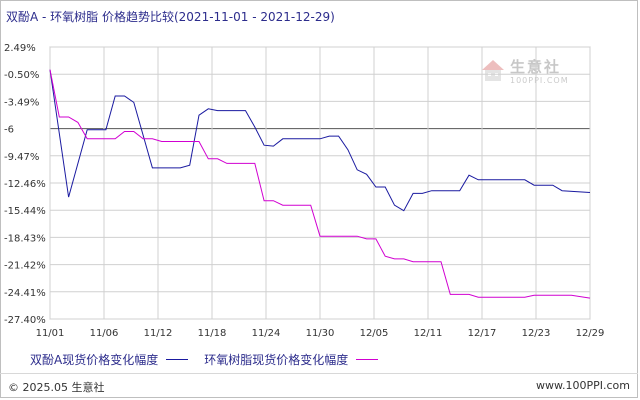 The image size is (640, 400). I want to click on y-tick-label: -24.41%, so click(25, 293).